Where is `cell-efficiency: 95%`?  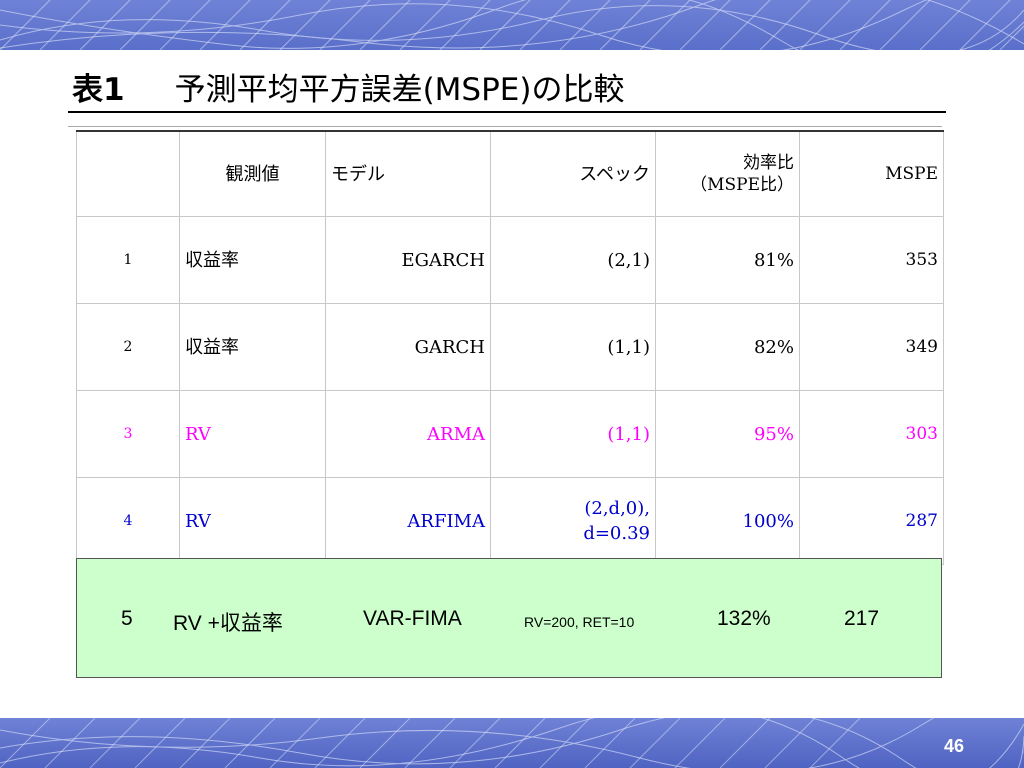
cell-efficiency: 95% is located at coordinates (727, 434).